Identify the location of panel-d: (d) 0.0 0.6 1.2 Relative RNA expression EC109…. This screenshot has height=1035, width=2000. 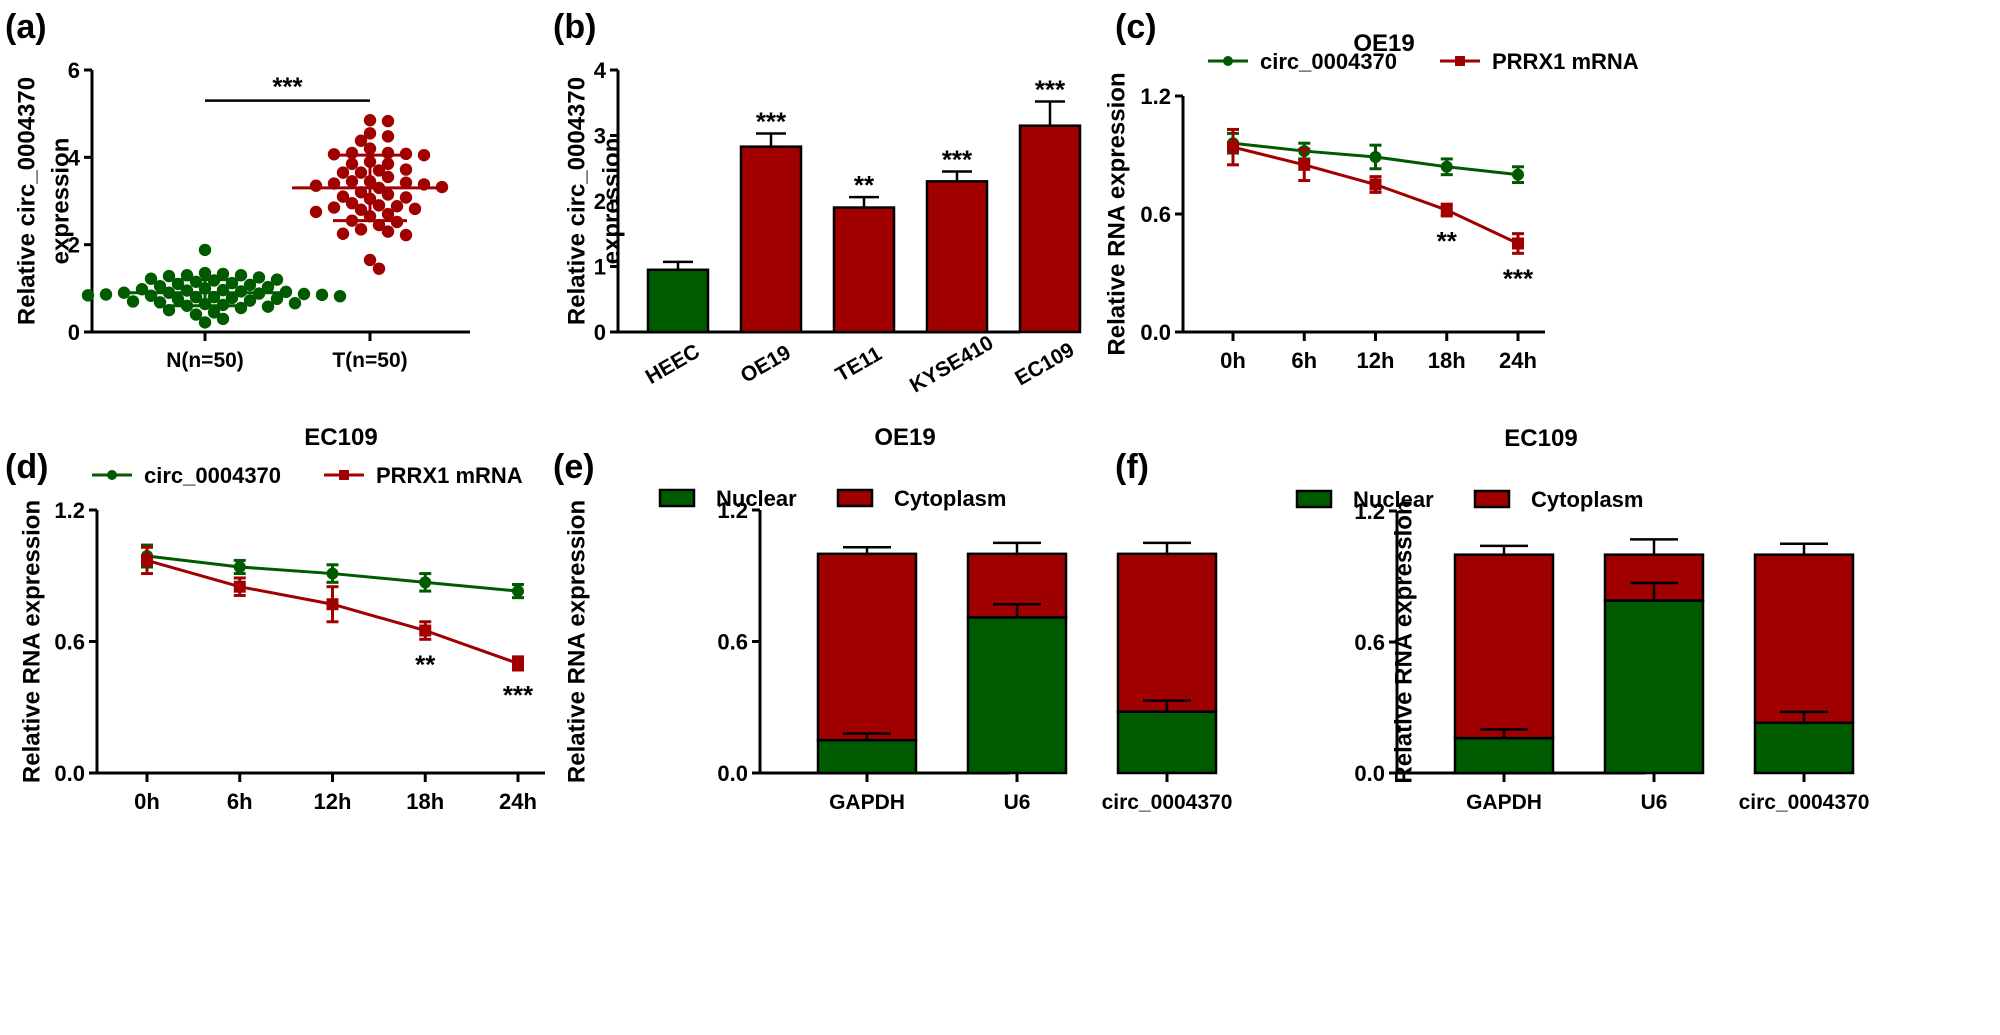
(275, 619).